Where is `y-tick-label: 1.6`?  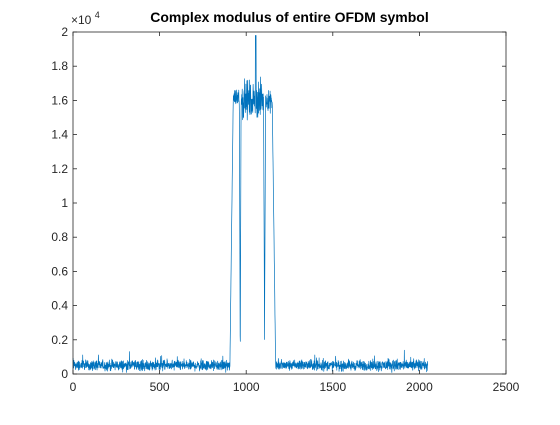 y-tick-label: 1.6 is located at coordinates (59, 100).